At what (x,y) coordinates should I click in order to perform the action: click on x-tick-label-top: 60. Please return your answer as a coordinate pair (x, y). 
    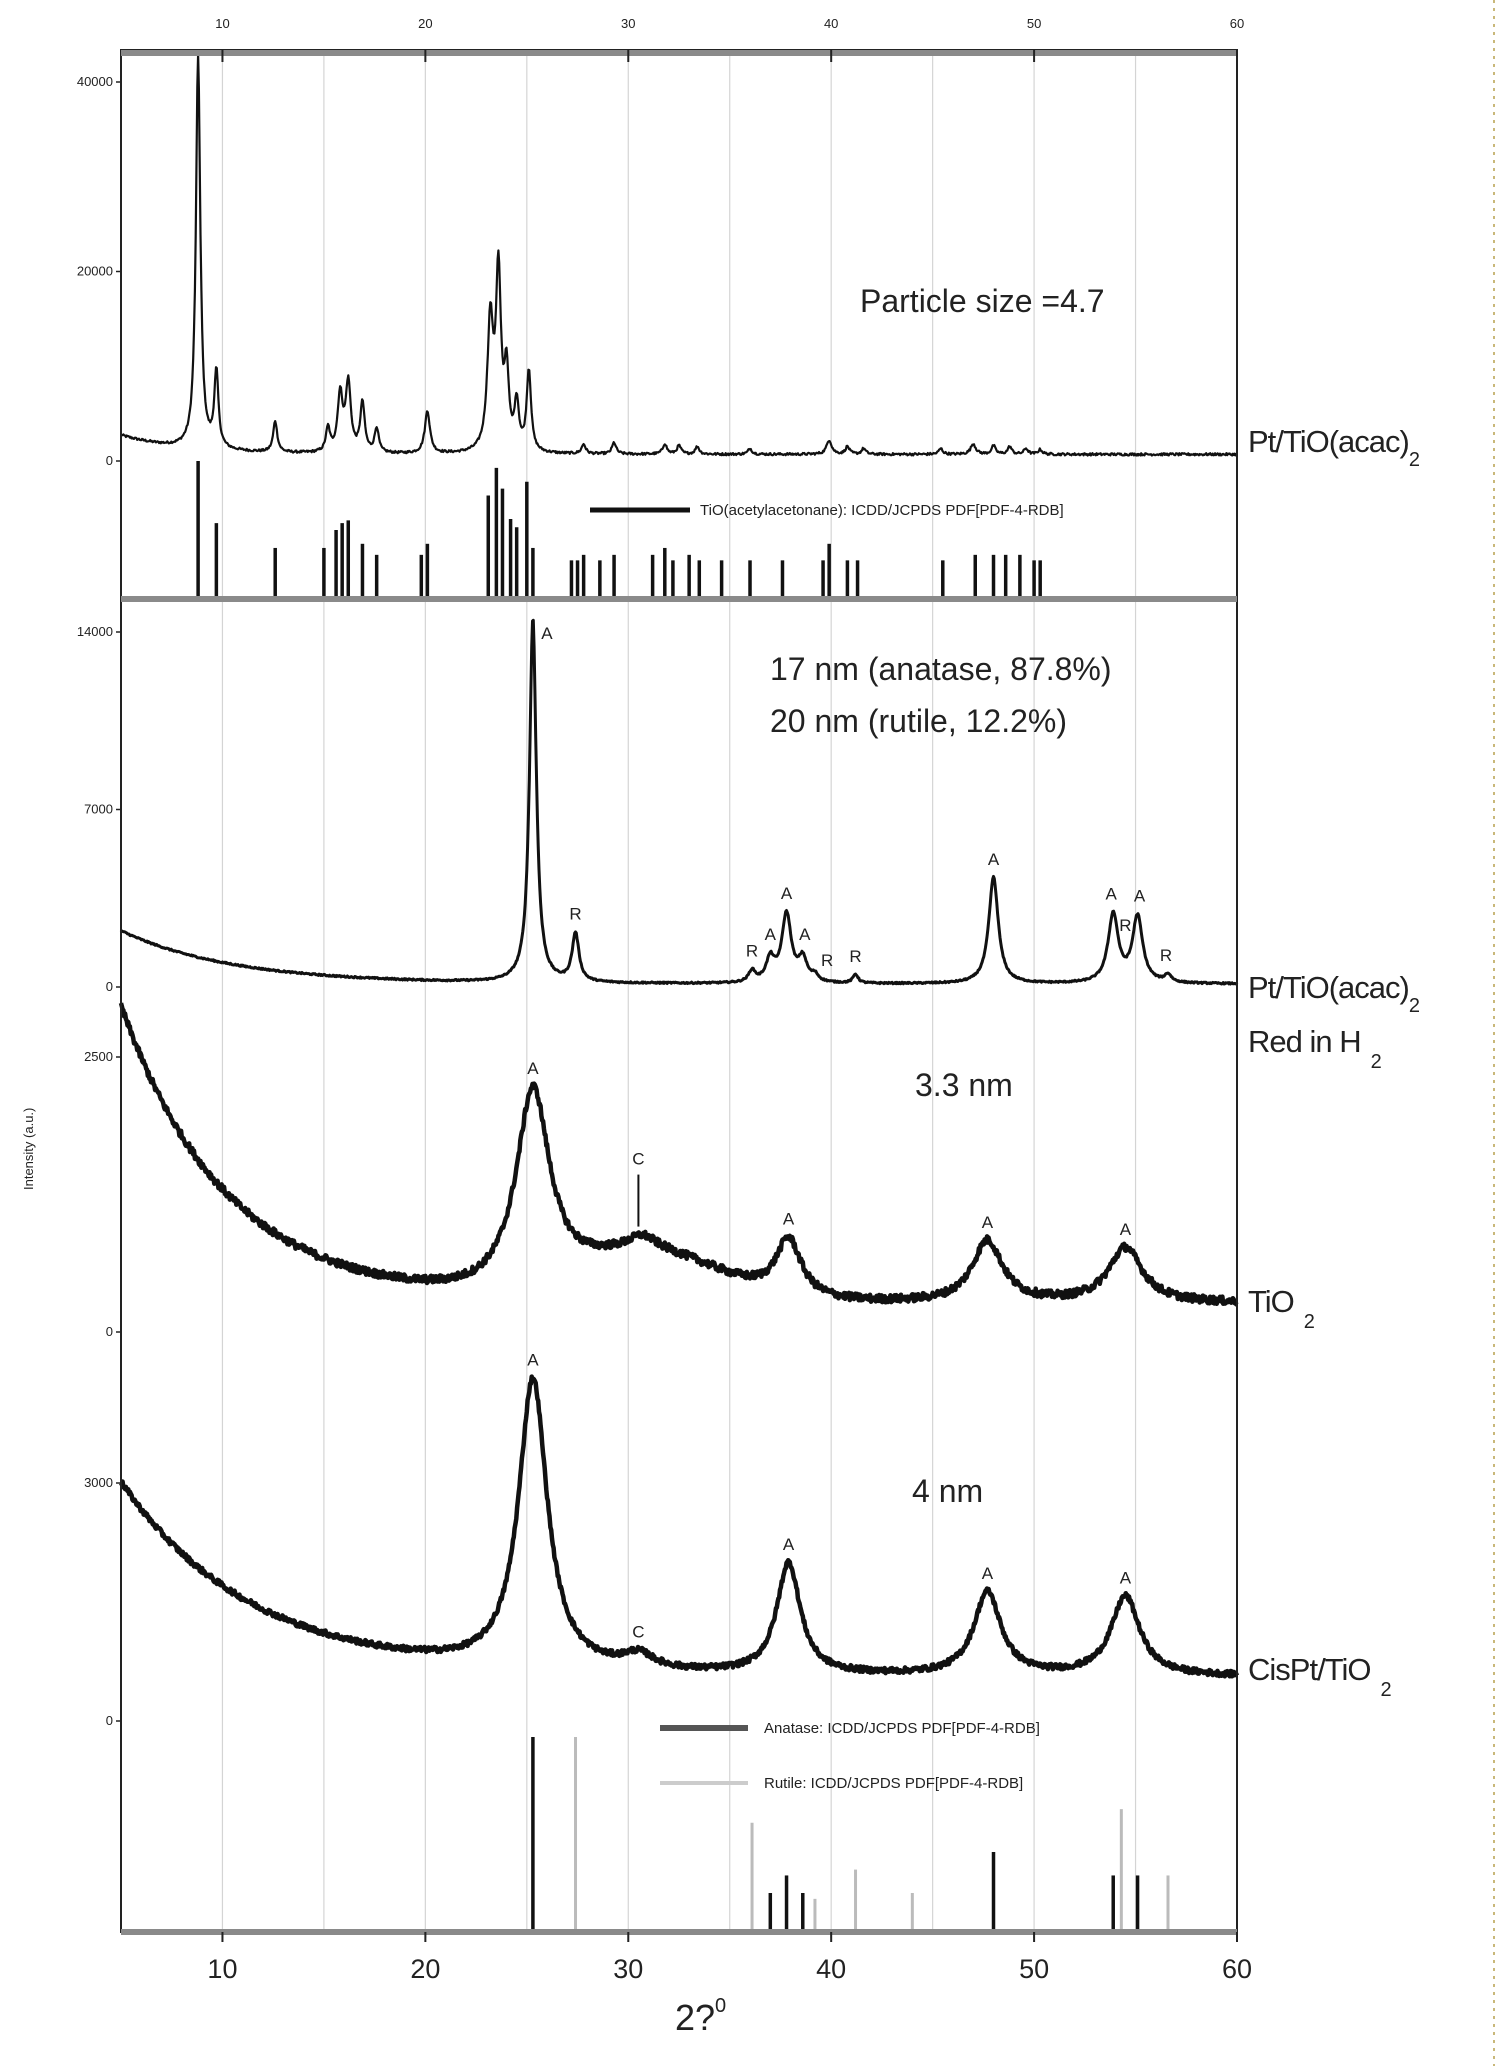
    Looking at the image, I should click on (1237, 23).